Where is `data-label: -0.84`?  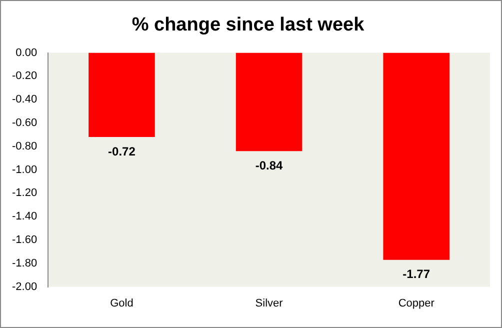 data-label: -0.84 is located at coordinates (269, 165).